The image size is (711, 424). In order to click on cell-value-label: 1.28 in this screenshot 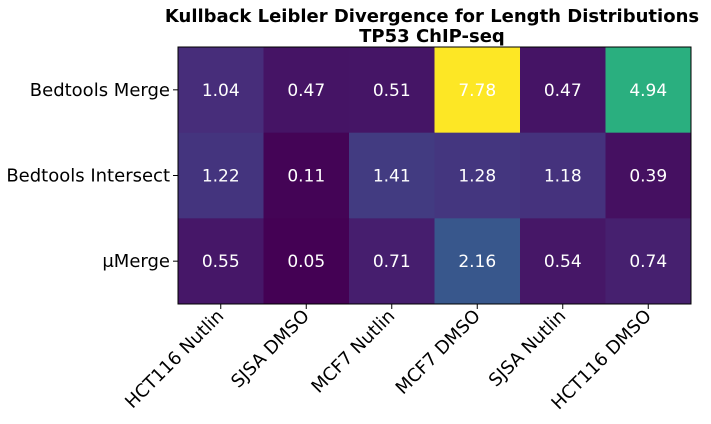, I will do `click(477, 177)`.